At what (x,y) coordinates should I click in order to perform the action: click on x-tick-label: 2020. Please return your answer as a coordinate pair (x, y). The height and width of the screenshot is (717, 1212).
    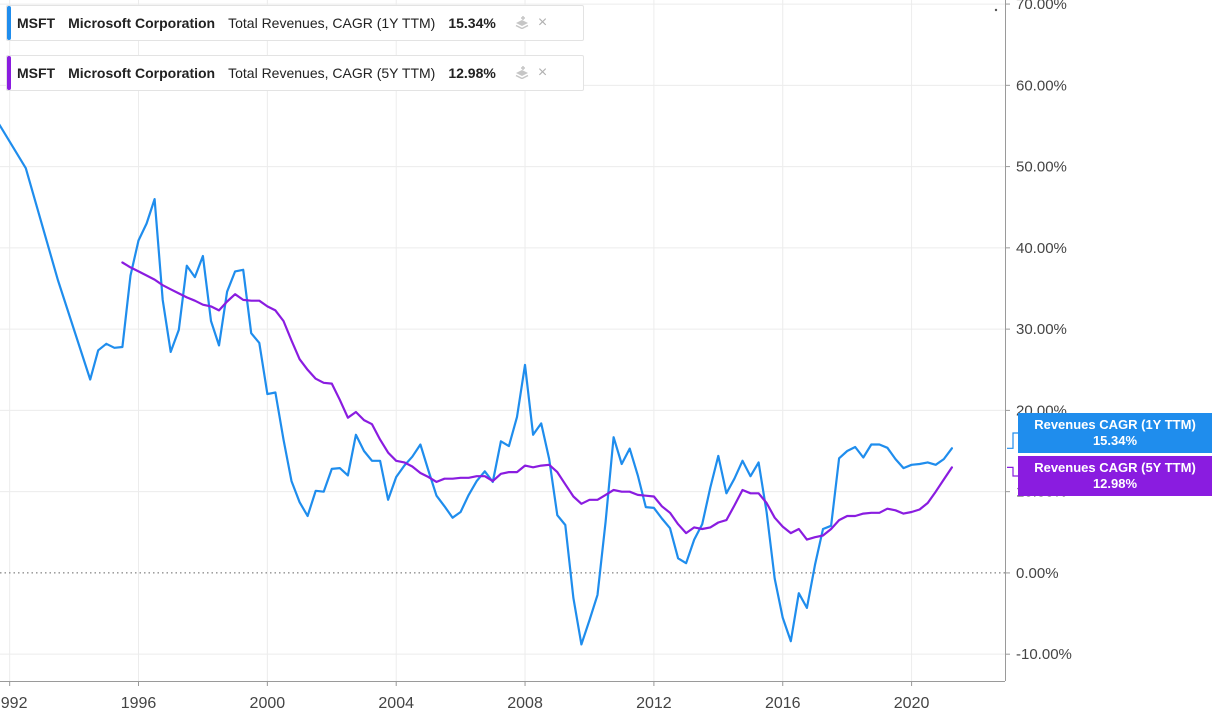
    Looking at the image, I should click on (912, 703).